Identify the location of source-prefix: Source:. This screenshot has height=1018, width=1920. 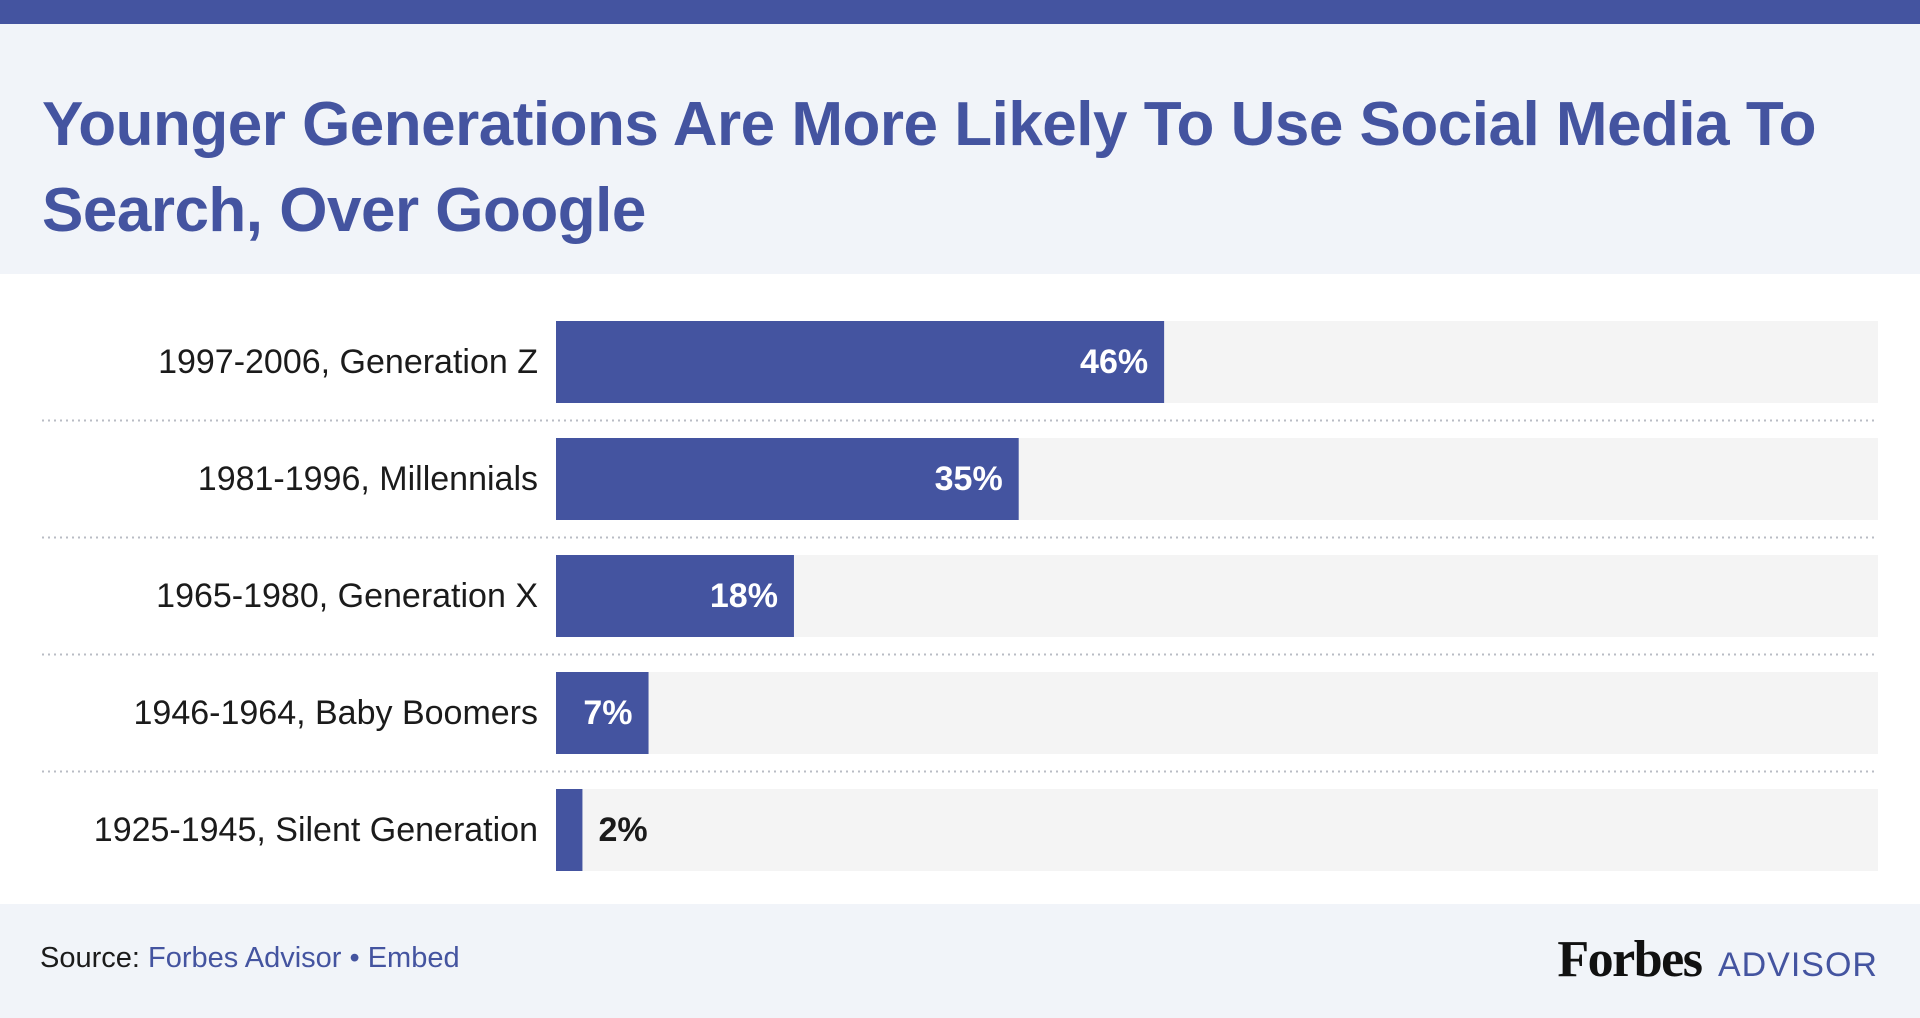
(90, 958).